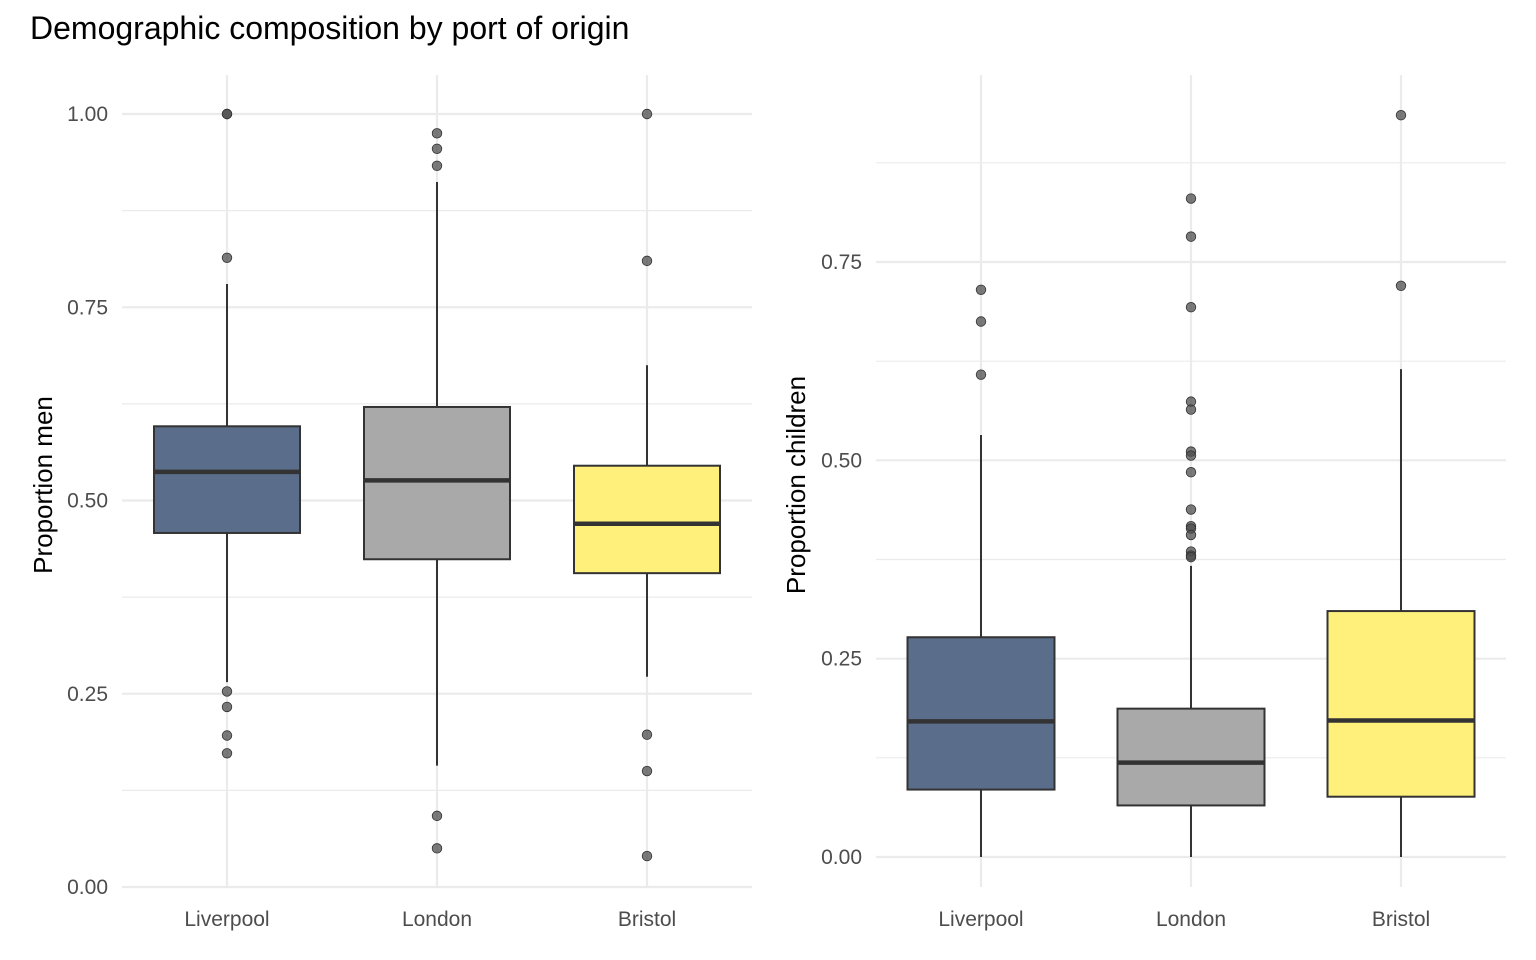 The height and width of the screenshot is (960, 1536). Describe the element at coordinates (43, 485) in the screenshot. I see `y-axis-title: Proportion men` at that location.